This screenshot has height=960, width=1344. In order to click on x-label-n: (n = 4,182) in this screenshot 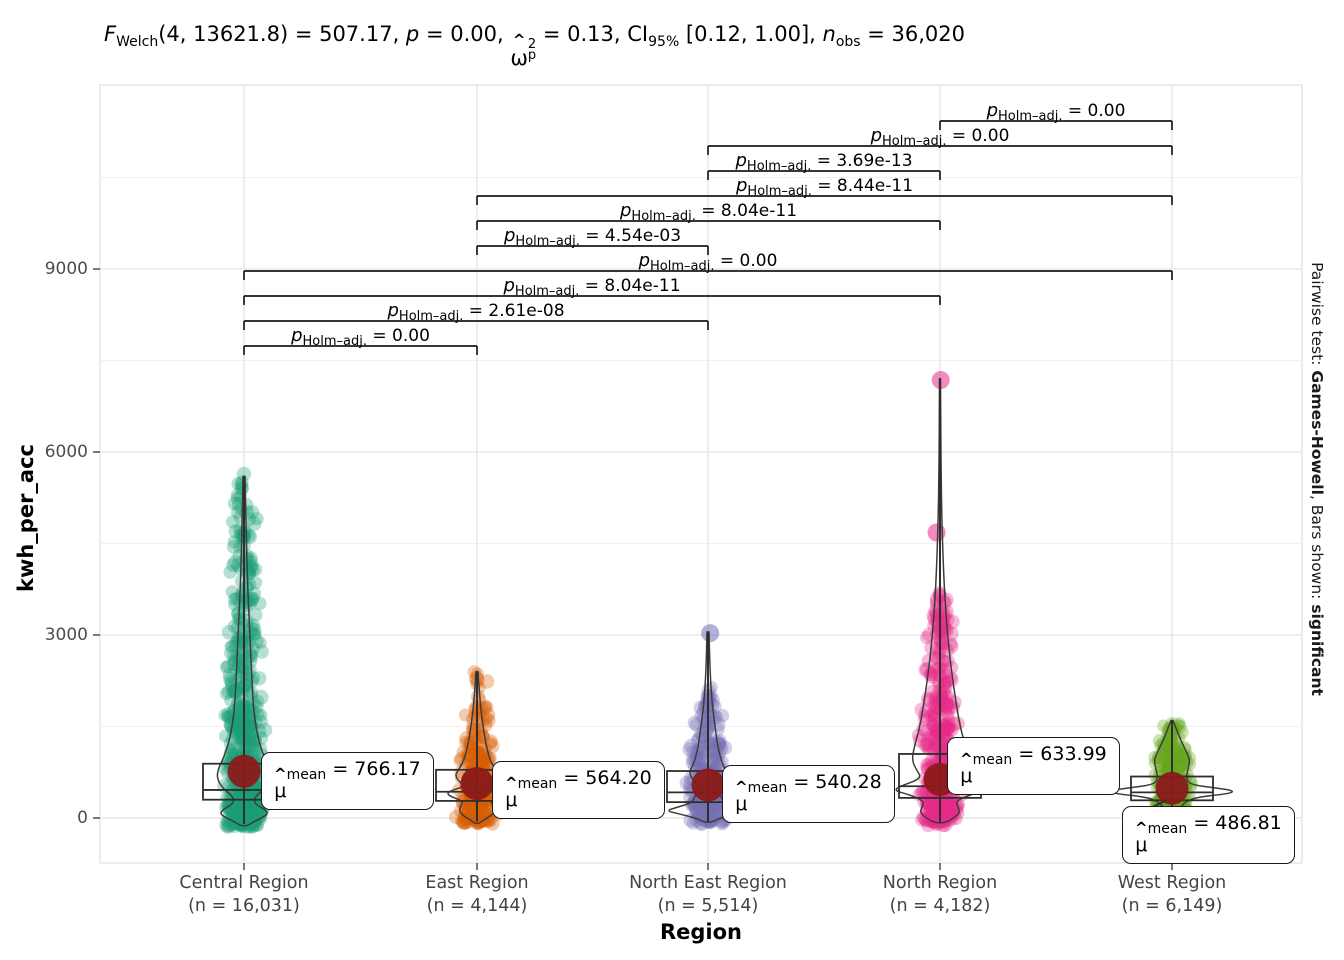, I will do `click(940, 906)`.